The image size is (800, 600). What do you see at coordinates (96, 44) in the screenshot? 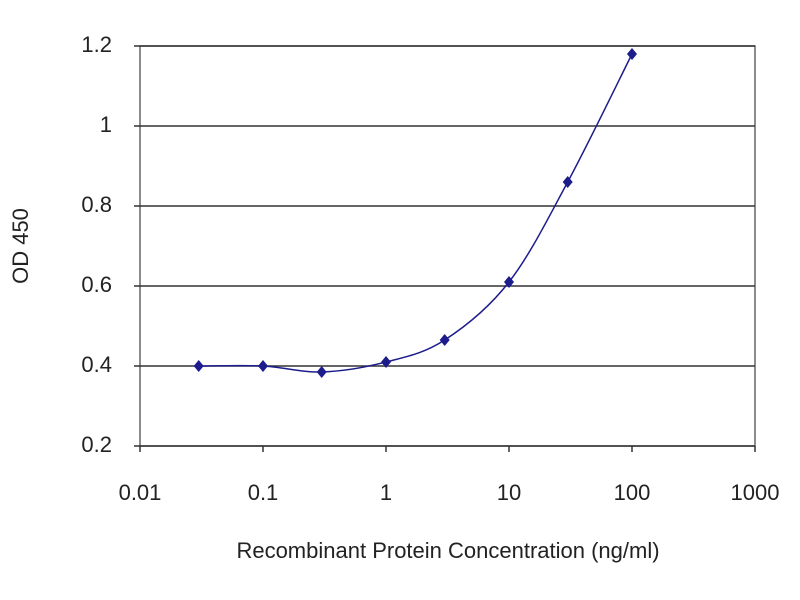
I see `y-tick-label: 1.2` at bounding box center [96, 44].